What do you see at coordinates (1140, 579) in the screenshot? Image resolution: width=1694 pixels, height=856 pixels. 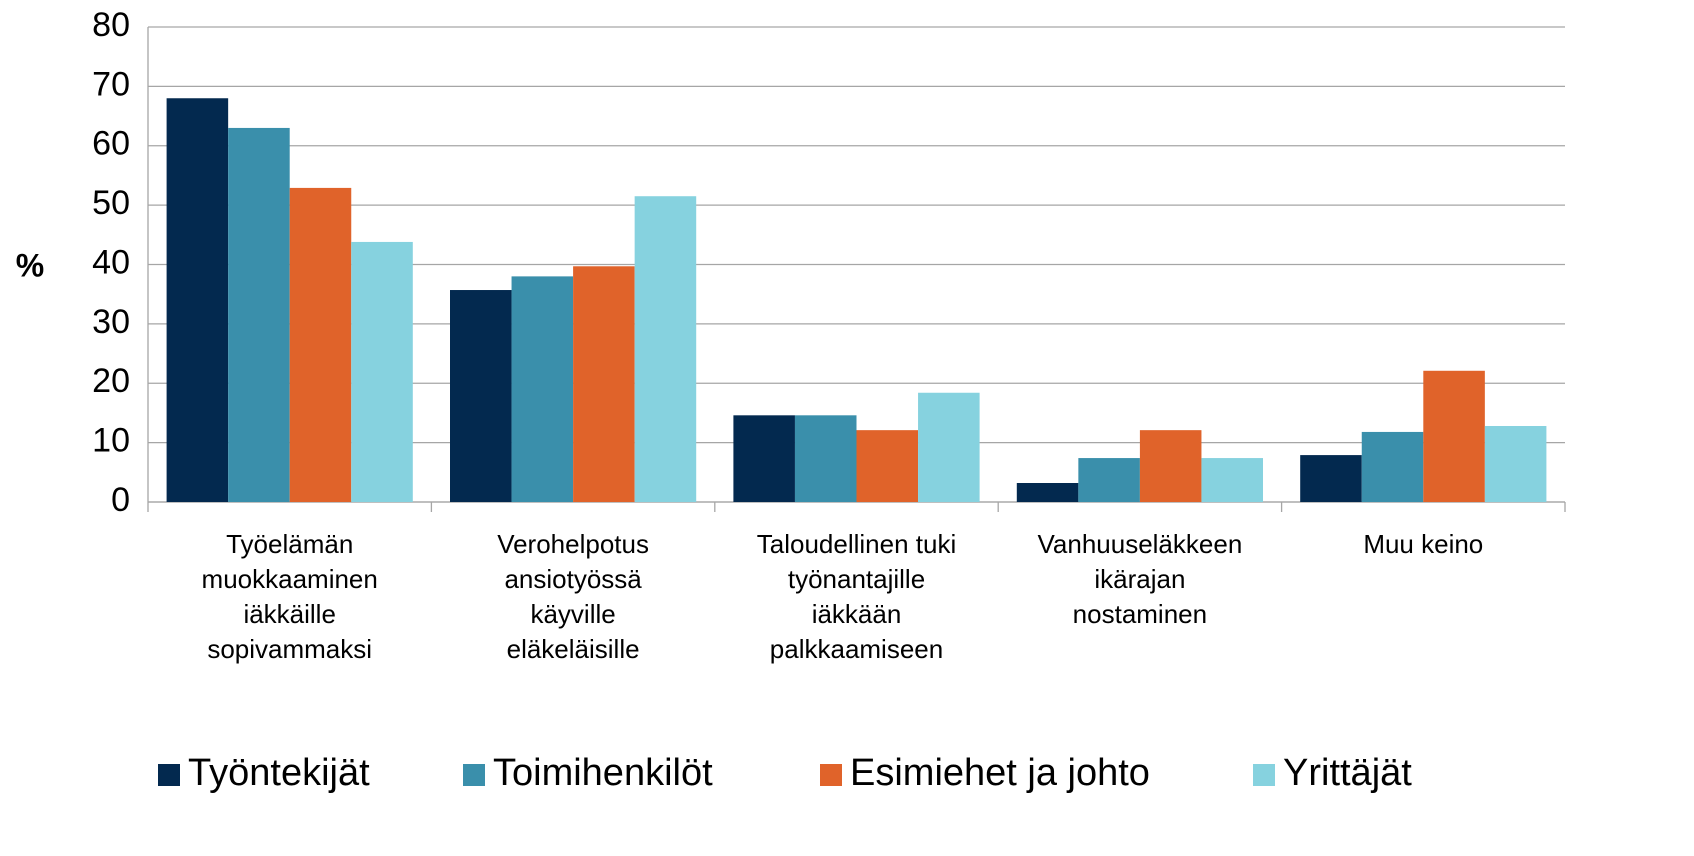 I see `x-tick-label: Vanhuuseläkkeen ikärajan nostaminen` at bounding box center [1140, 579].